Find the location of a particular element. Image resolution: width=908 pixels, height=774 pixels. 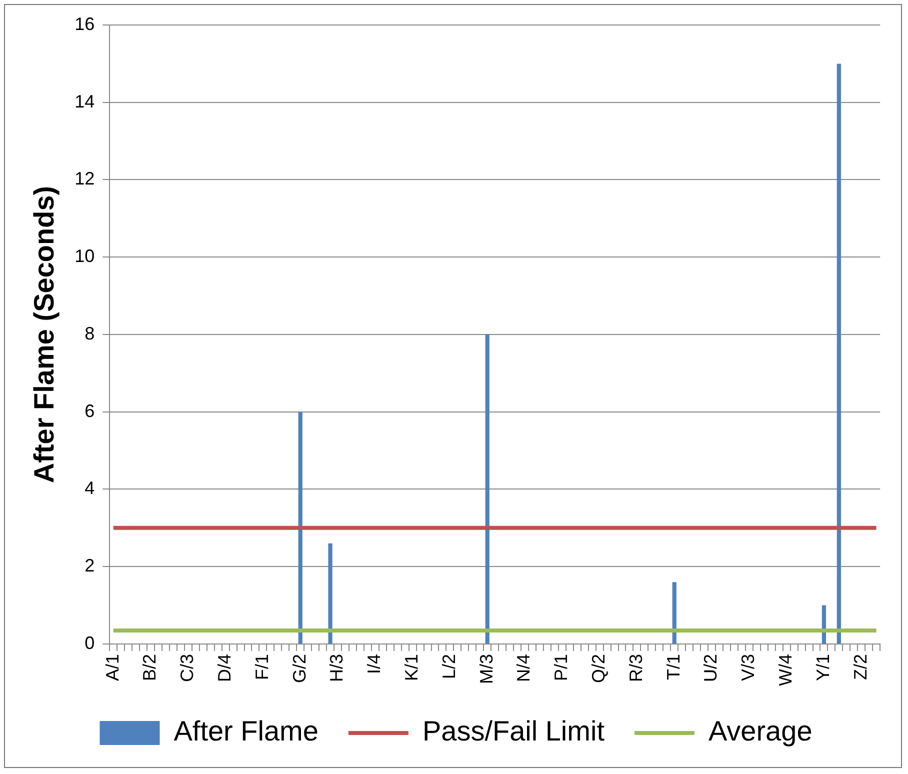

y-tick-label: 16 is located at coordinates (84, 24).